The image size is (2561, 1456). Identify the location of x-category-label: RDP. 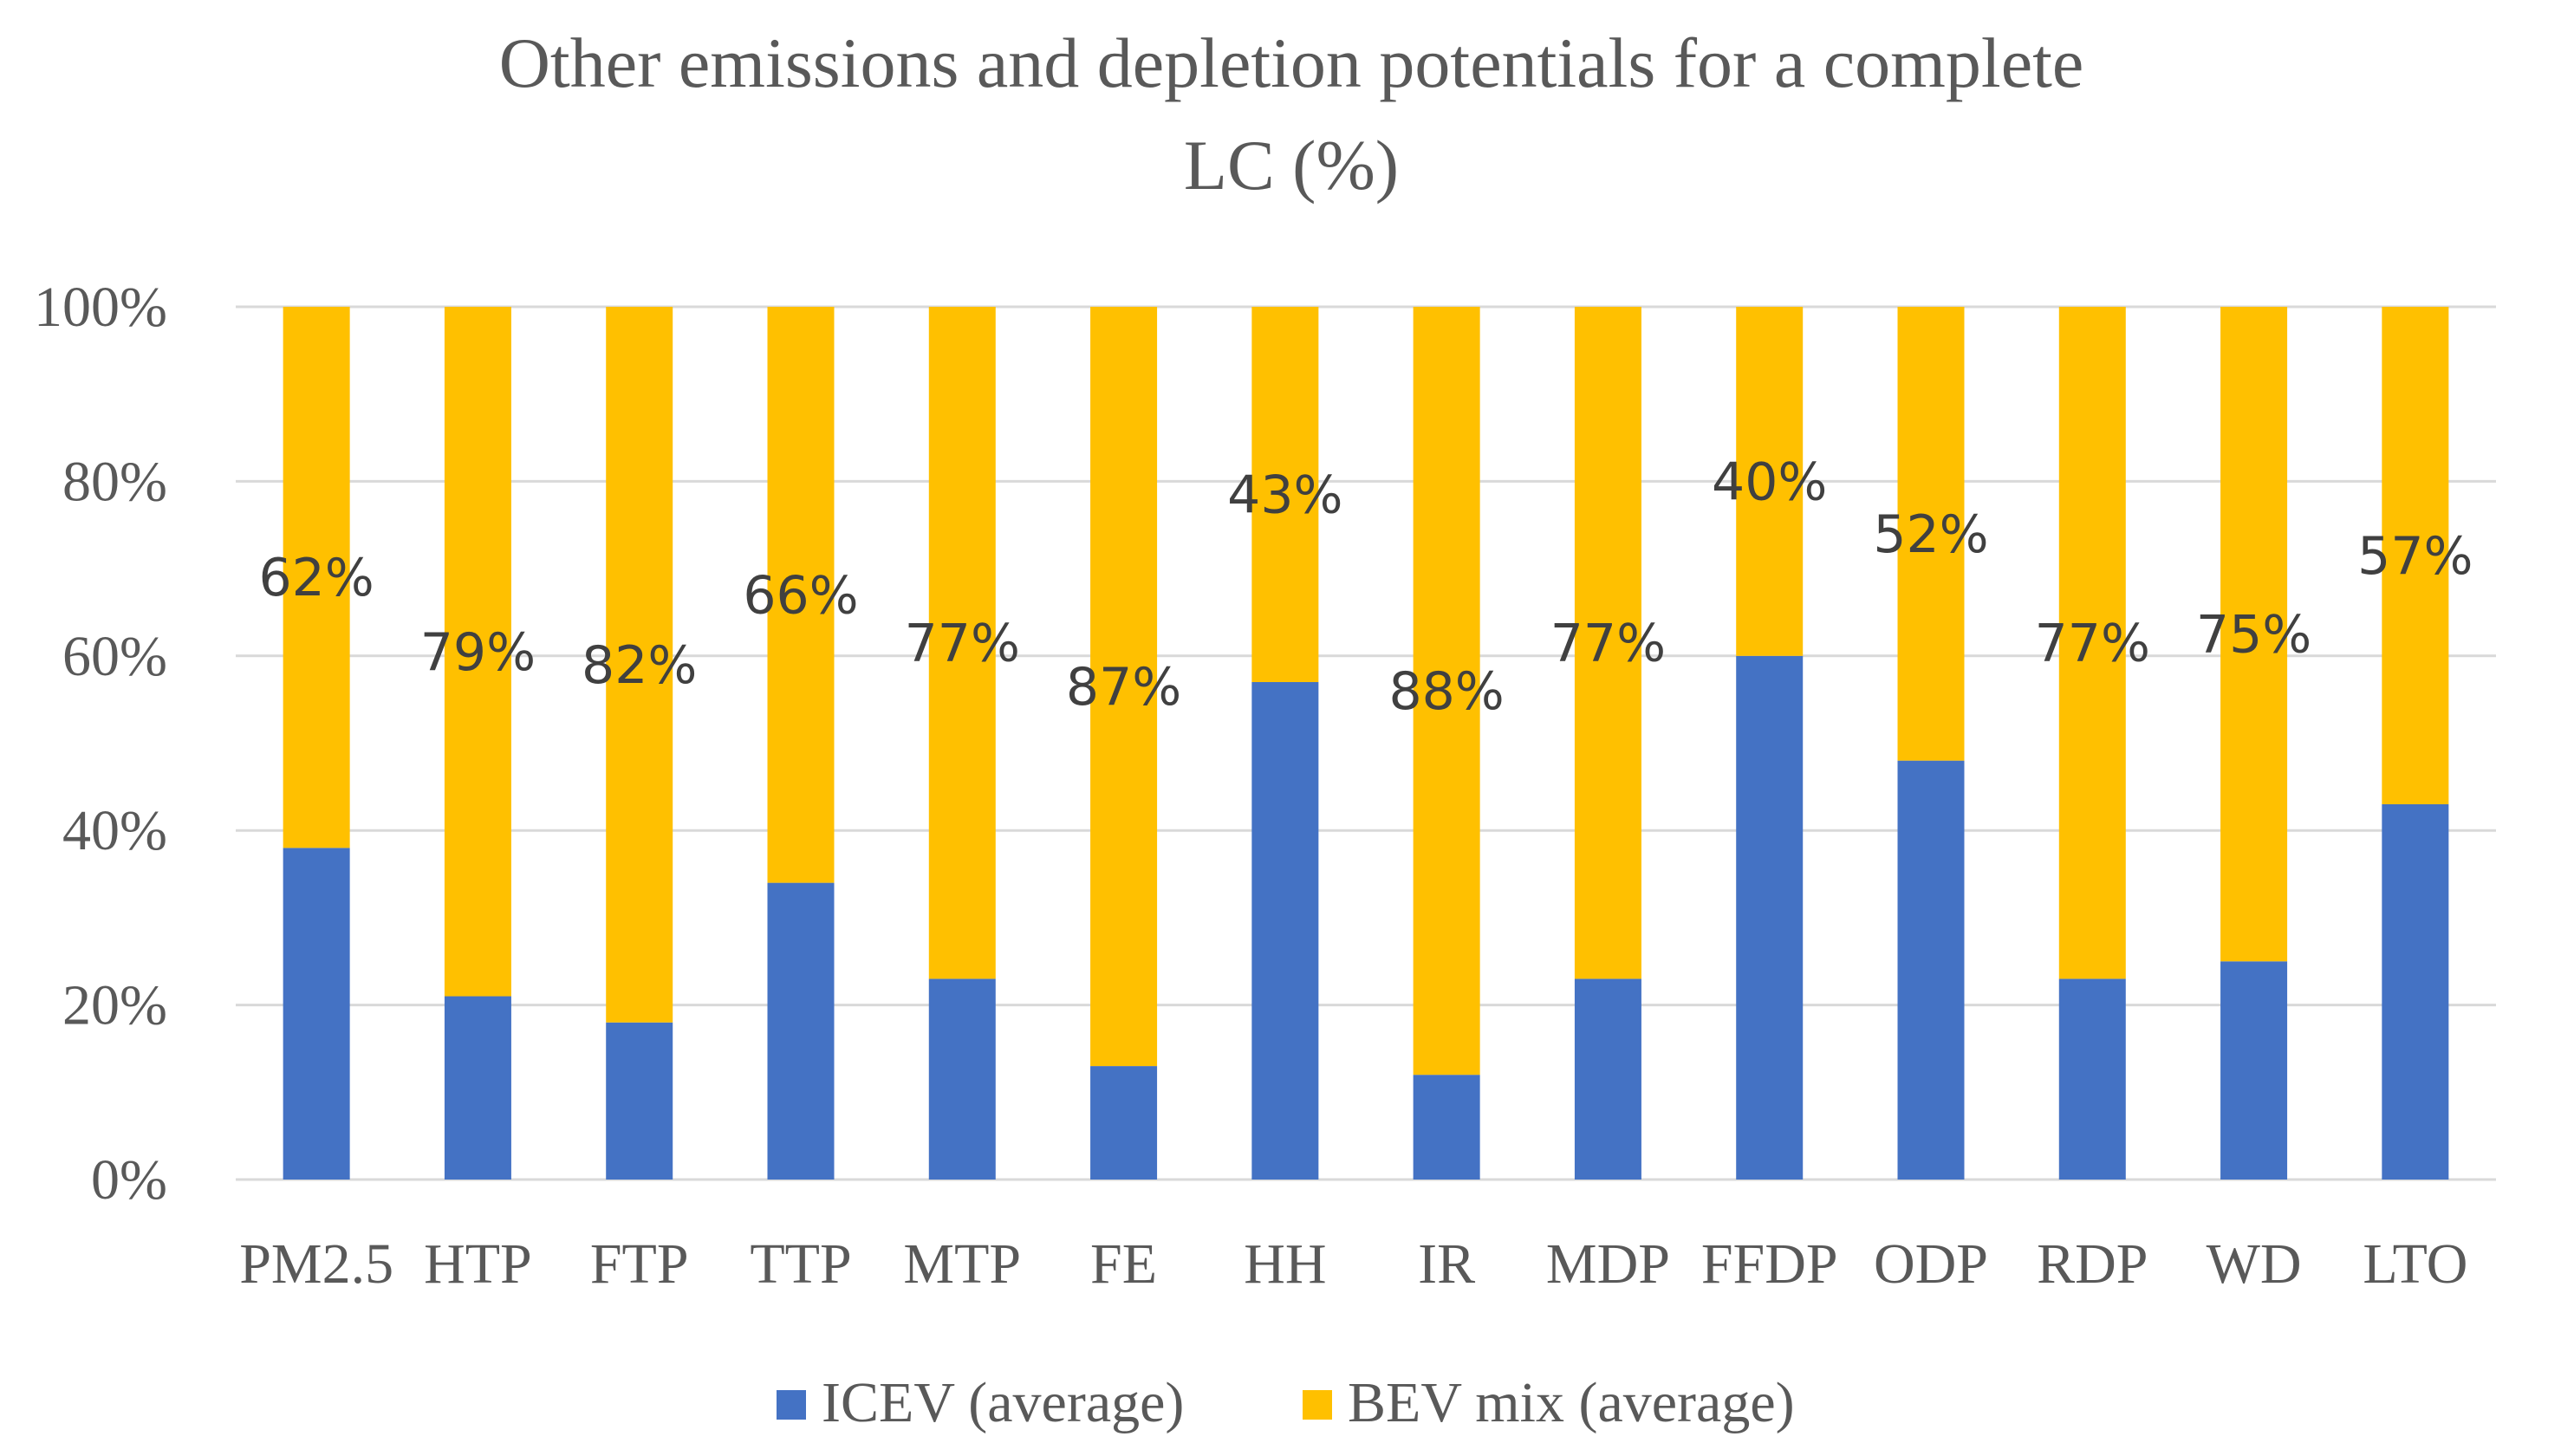
(2092, 1264).